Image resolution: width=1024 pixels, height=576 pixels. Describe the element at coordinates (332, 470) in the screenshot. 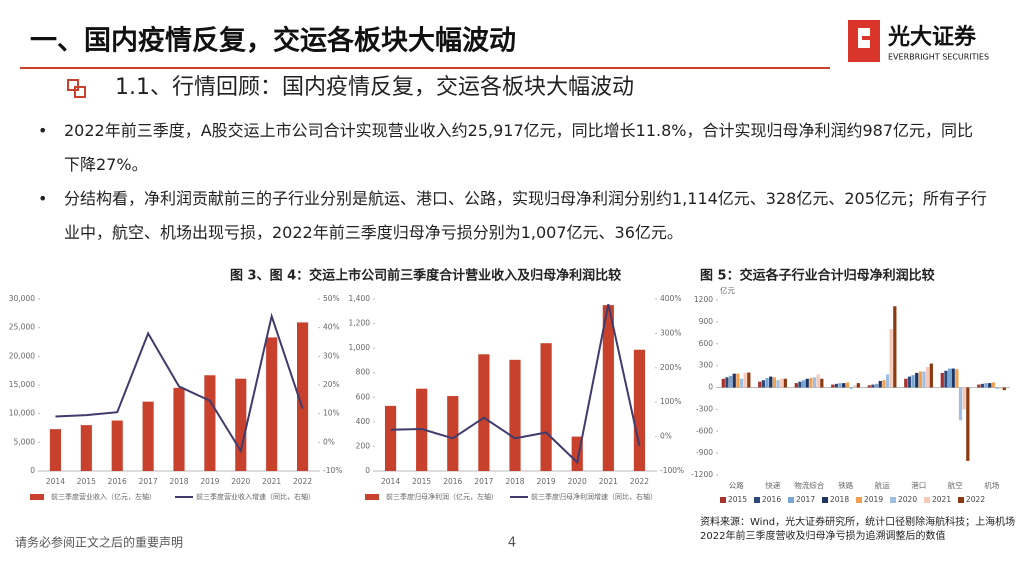

I see `y2-tick-label: -10%` at that location.